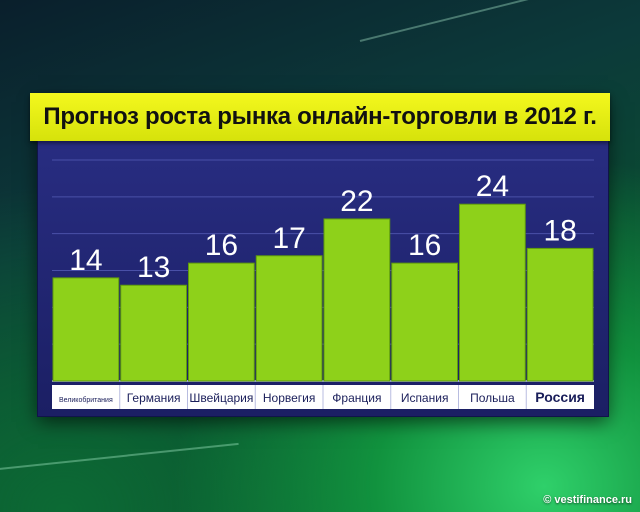 The width and height of the screenshot is (640, 512). Describe the element at coordinates (559, 230) in the screenshot. I see `bar-value-label: 18` at that location.